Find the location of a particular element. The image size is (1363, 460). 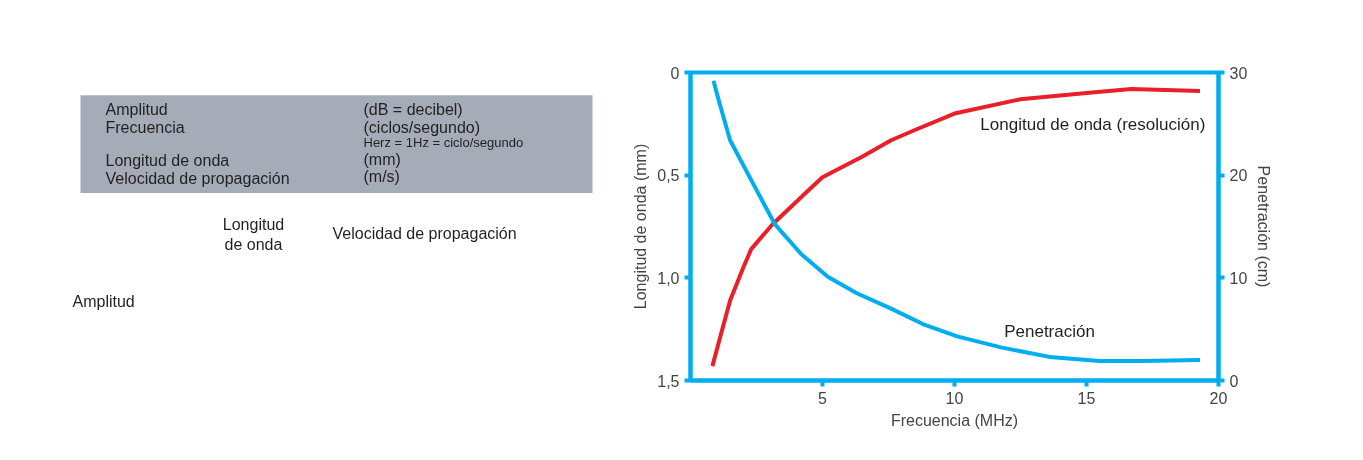

y-tick-label: 1,5 is located at coordinates (668, 381).